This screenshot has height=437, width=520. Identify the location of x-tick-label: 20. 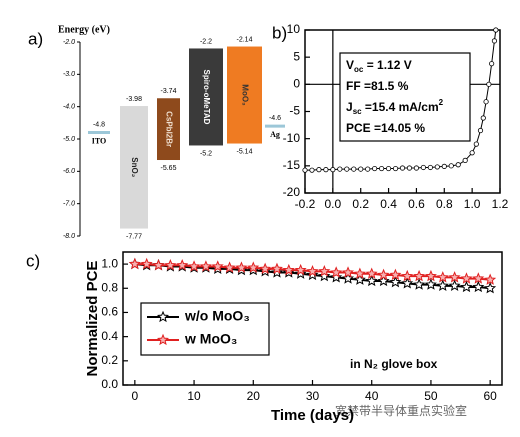
(254, 396).